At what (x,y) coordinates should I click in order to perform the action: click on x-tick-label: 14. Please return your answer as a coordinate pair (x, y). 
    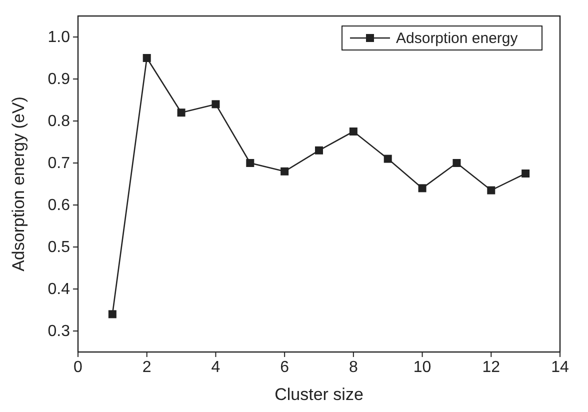
    Looking at the image, I should click on (560, 367).